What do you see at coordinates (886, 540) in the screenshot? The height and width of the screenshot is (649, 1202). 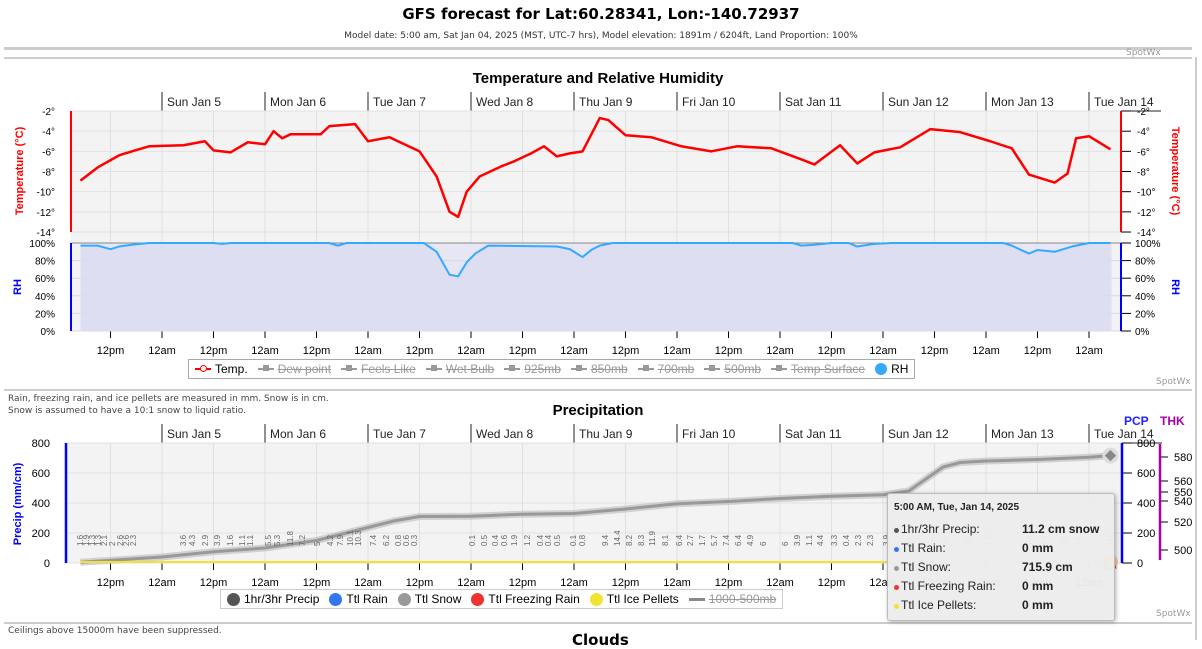 I see `precip-amount-label: 3.9` at bounding box center [886, 540].